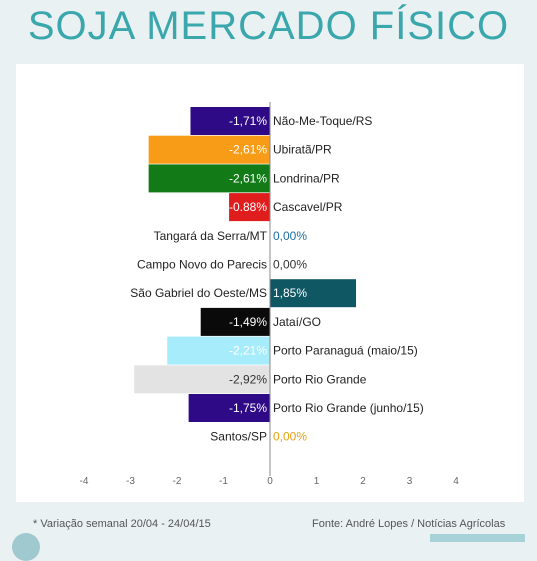  What do you see at coordinates (345, 351) in the screenshot?
I see `category-label: Porto Paranaguá (maio/15)` at bounding box center [345, 351].